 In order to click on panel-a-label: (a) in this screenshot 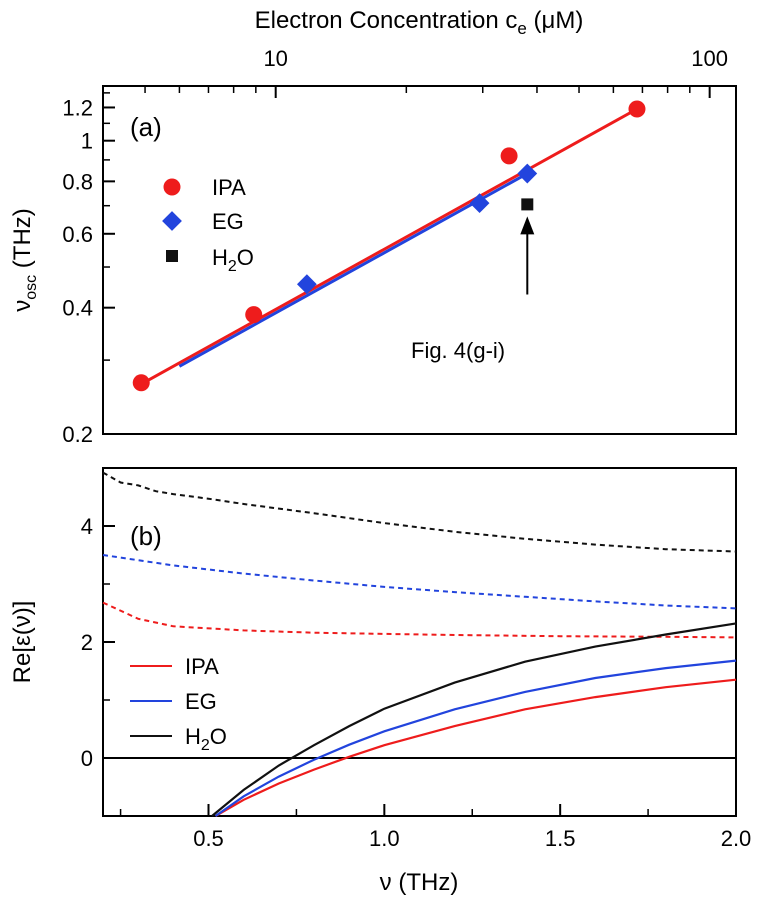, I will do `click(146, 127)`.